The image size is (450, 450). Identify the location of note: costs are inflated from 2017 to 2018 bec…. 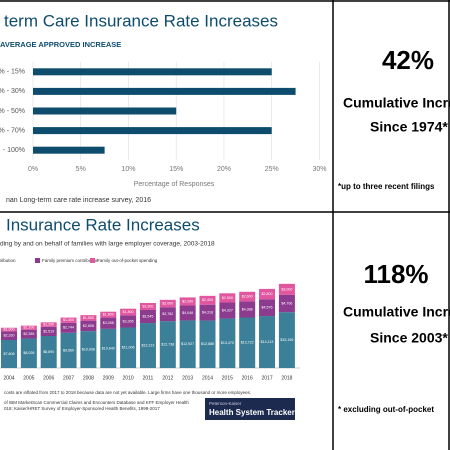
(127, 392).